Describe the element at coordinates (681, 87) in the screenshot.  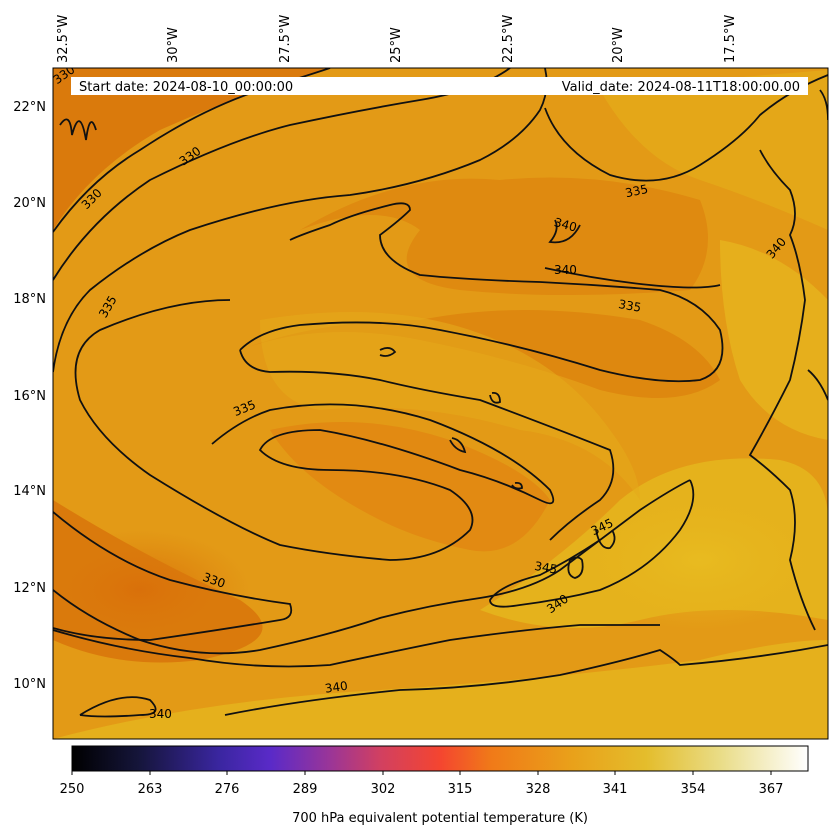
I see `valid-date-text: Valid_date: 2024-08-11T18:00:00.00` at that location.